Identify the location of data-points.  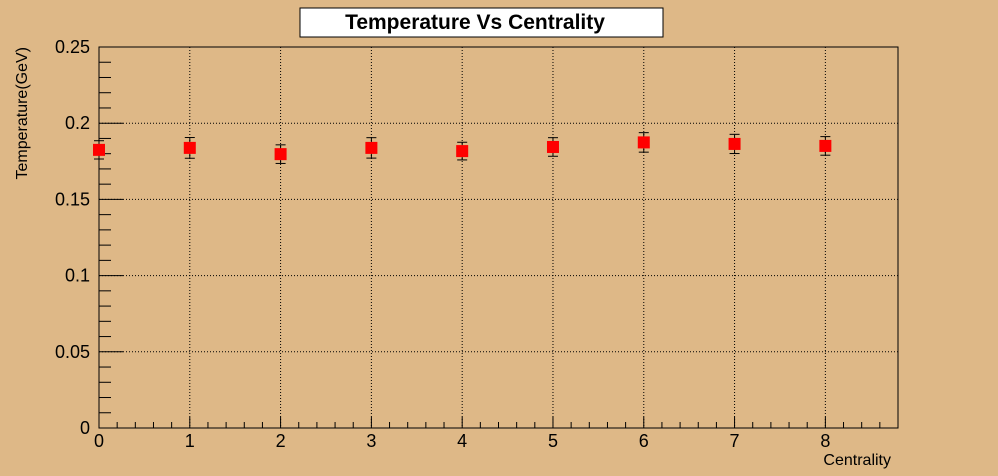
(462, 148).